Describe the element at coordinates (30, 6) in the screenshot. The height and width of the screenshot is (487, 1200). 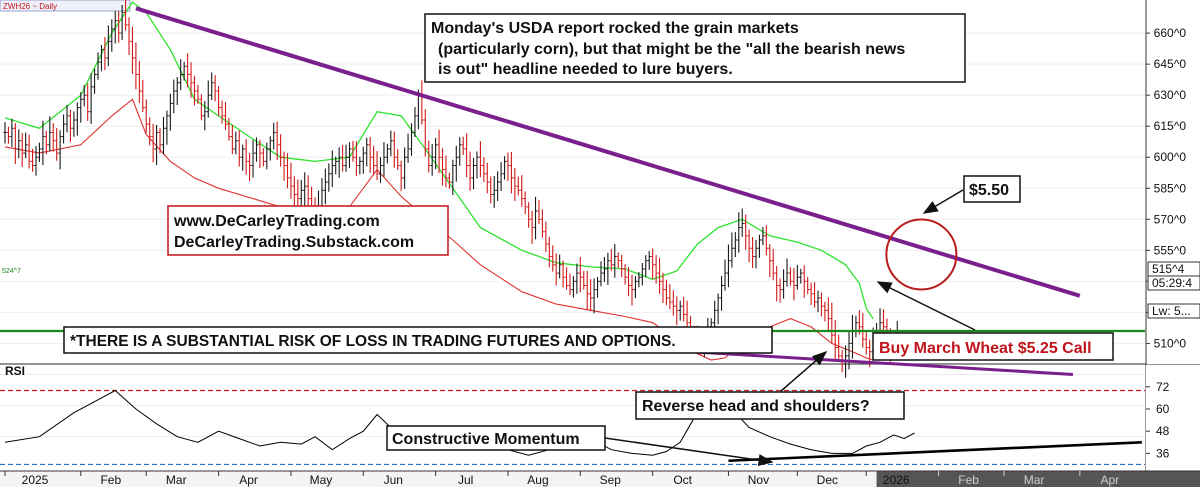
I see `chart-title: ZWH26 ~ Daily` at that location.